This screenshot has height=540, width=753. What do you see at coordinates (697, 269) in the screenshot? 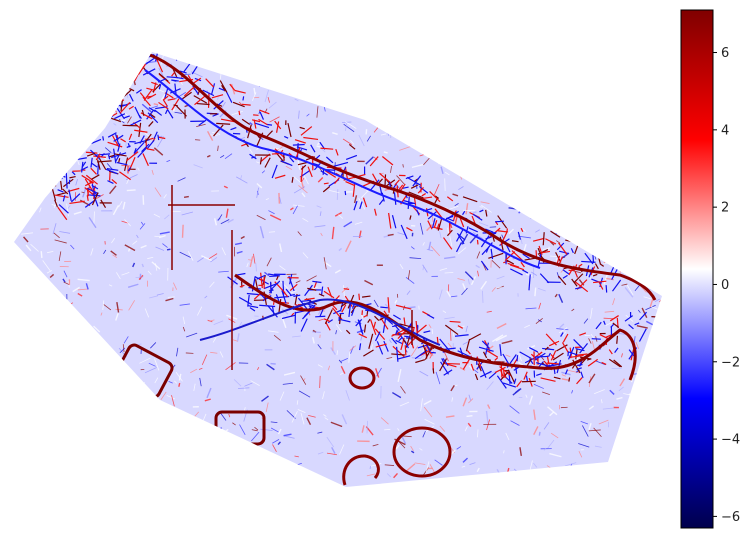
I see `colorbar-bar` at bounding box center [697, 269].